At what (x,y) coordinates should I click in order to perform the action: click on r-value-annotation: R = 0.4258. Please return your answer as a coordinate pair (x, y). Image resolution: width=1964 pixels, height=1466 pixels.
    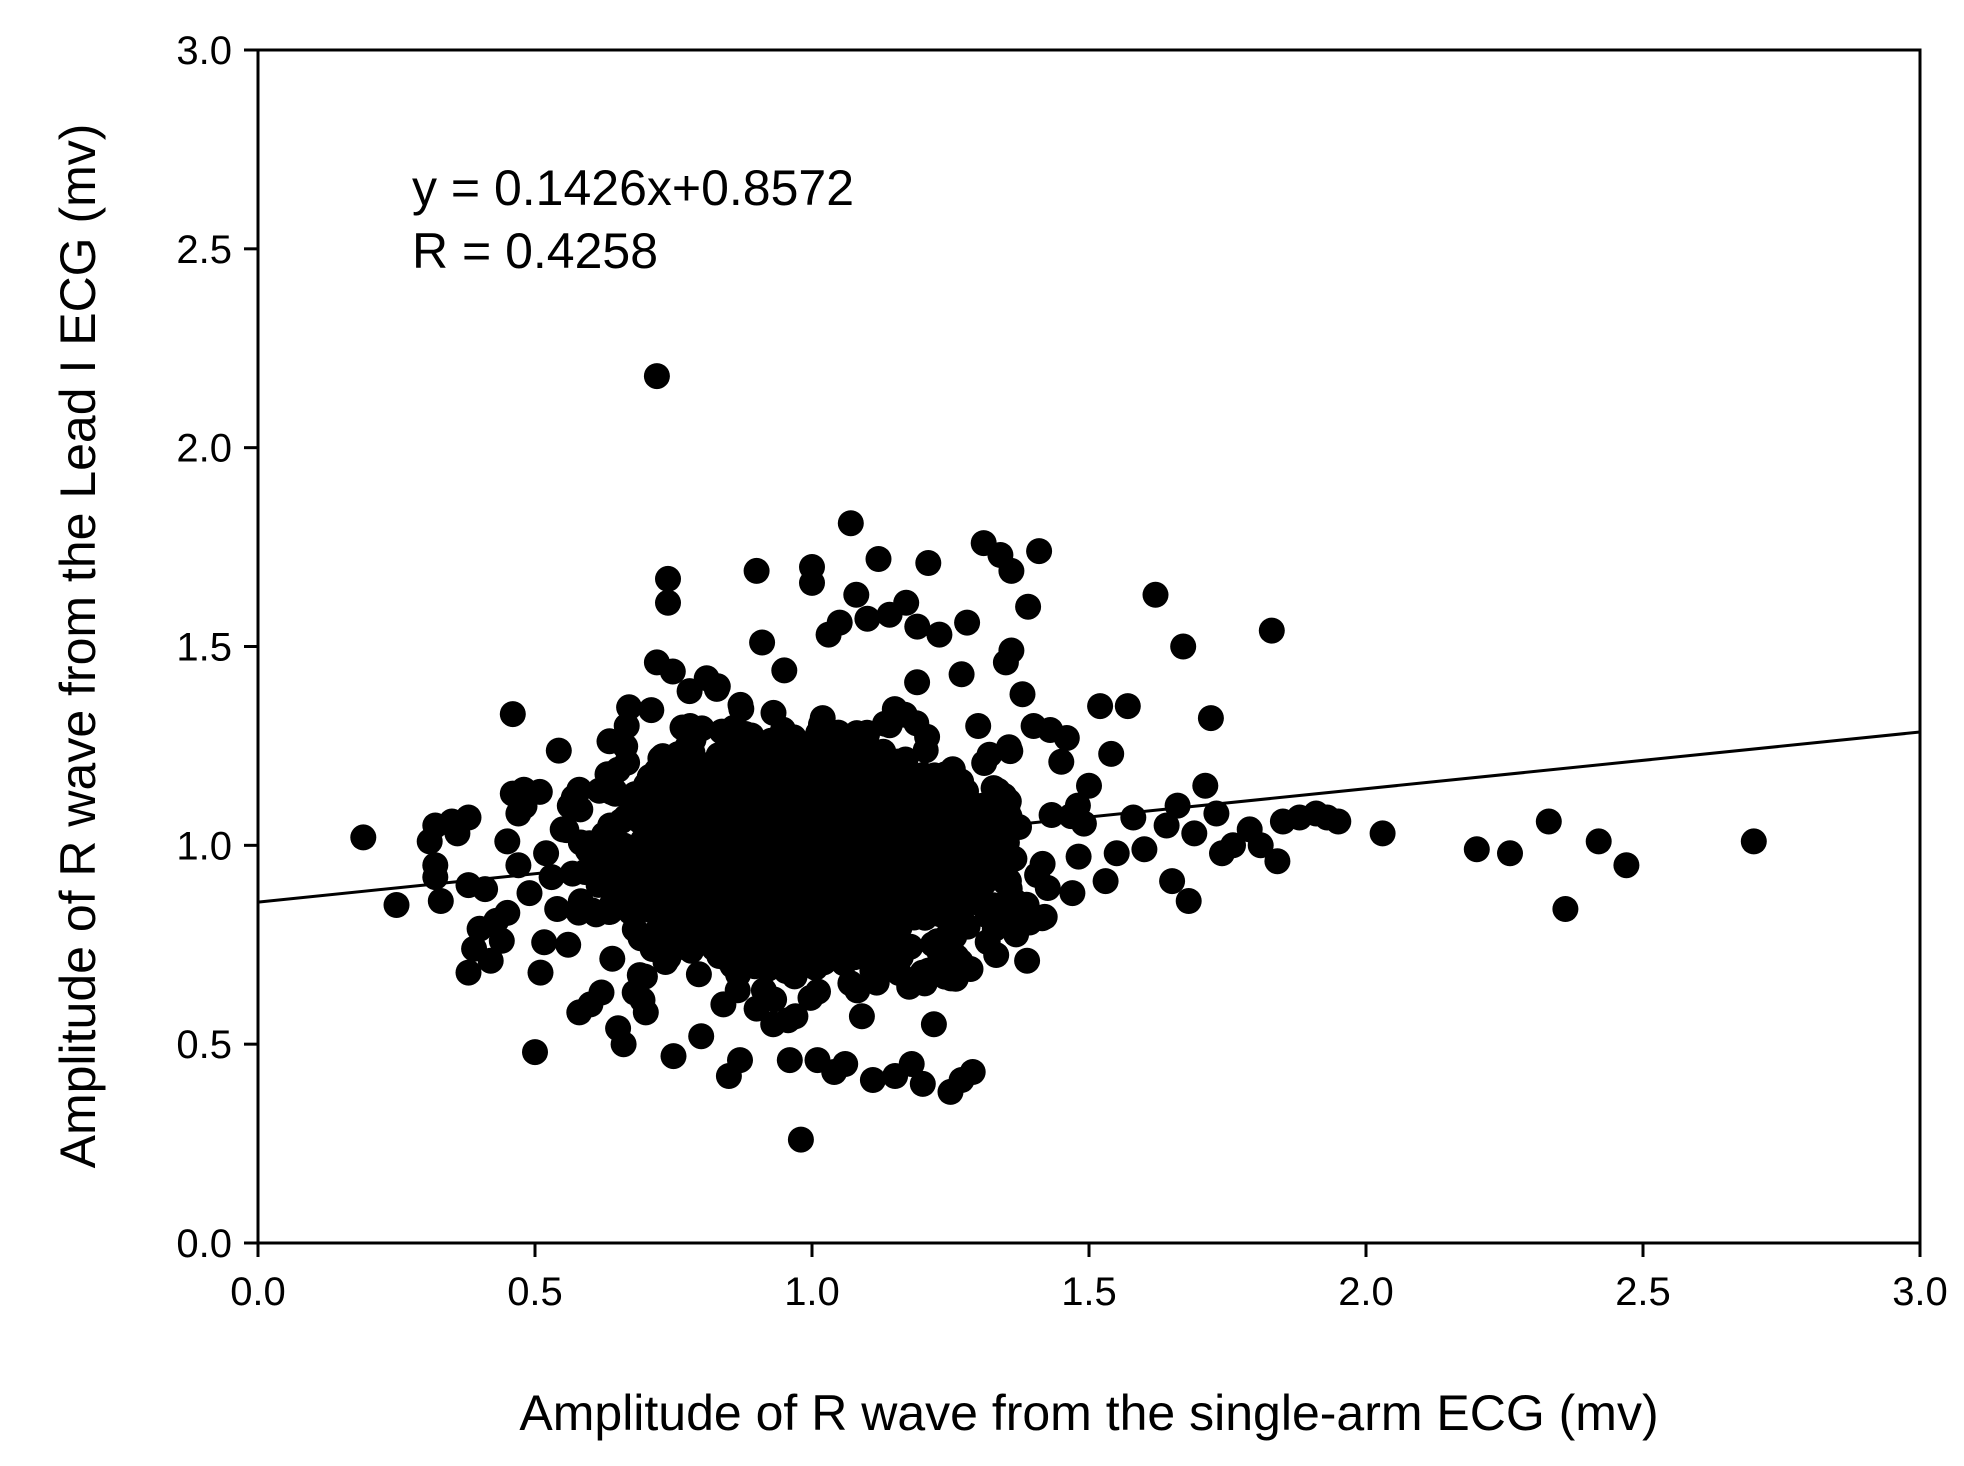
    Looking at the image, I should click on (535, 251).